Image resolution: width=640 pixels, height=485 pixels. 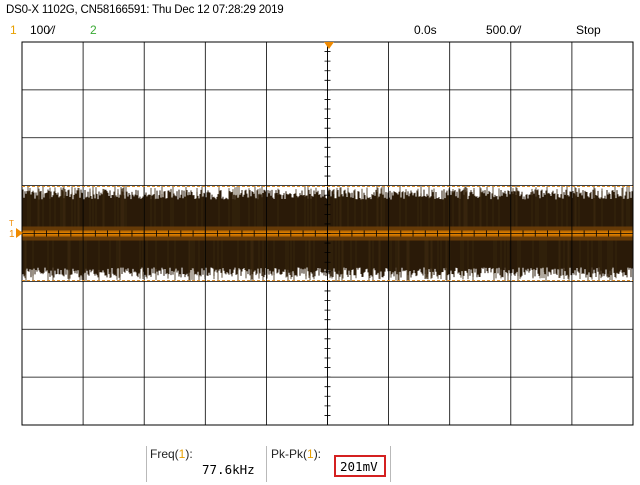 I want to click on freq-label: Freq(1):, so click(x=171, y=454).